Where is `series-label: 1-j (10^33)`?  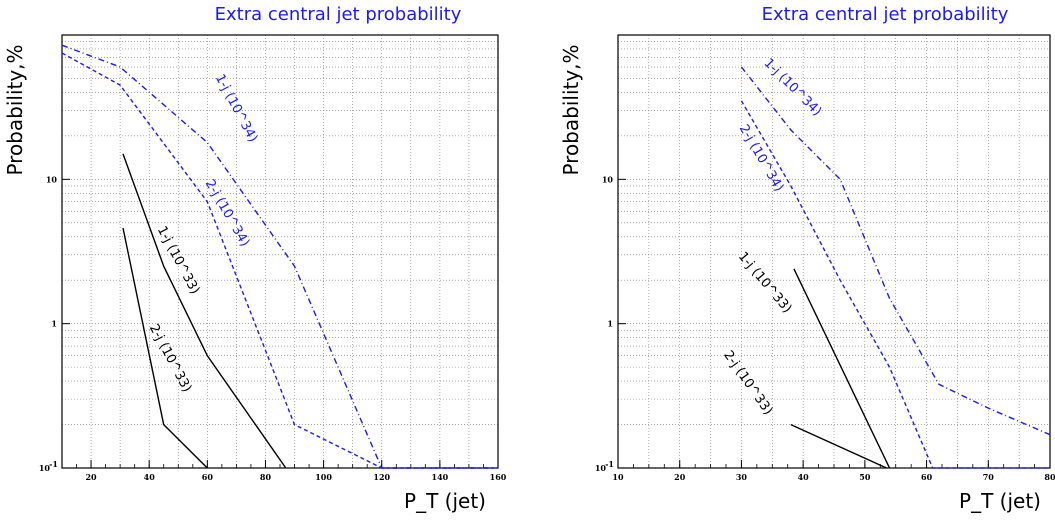 series-label: 1-j (10^33) is located at coordinates (765, 282).